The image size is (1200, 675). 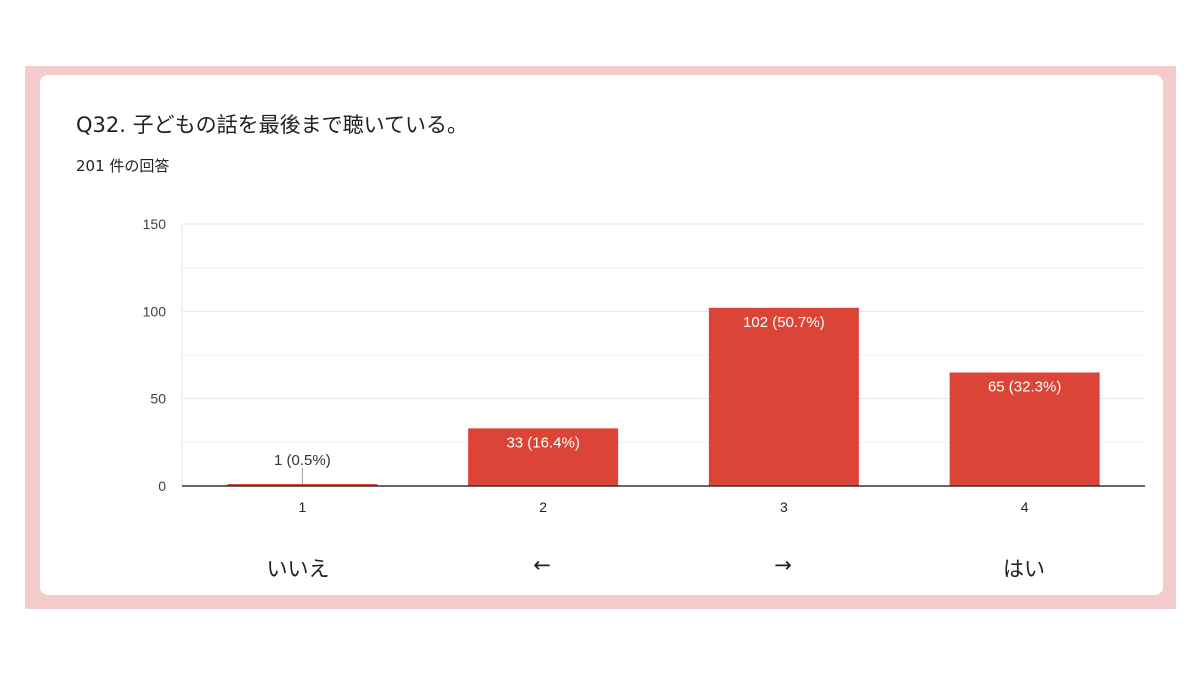 I want to click on y-tick-label-2: 100, so click(x=155, y=311).